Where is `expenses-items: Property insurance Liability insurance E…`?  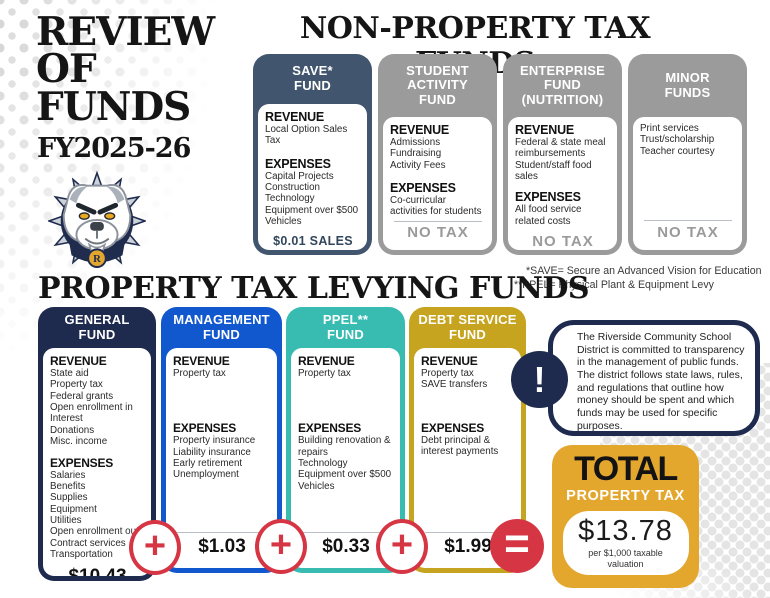
expenses-items: Property insurance Liability insurance E… is located at coordinates (214, 458).